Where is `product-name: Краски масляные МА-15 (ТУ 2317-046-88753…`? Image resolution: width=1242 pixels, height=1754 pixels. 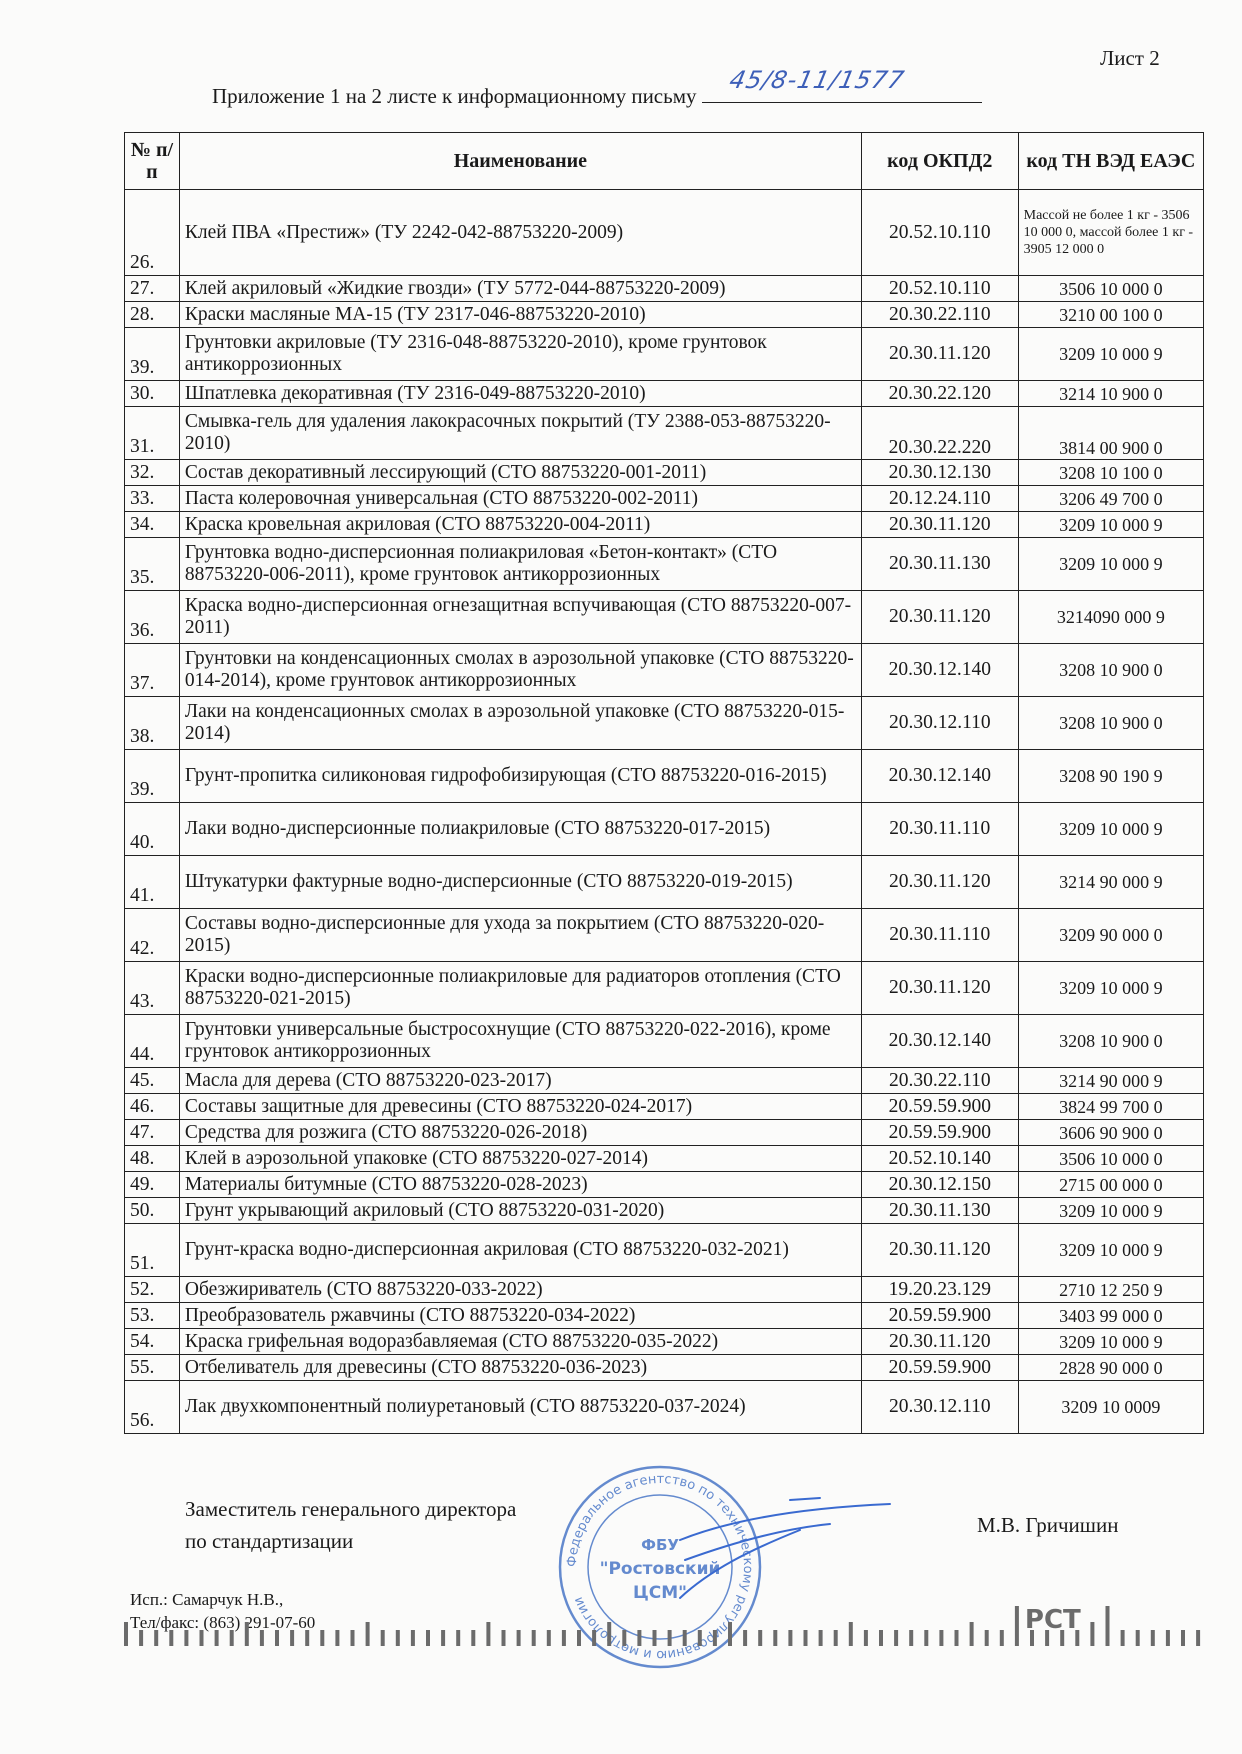
product-name: Краски масляные МА-15 (ТУ 2317-046-88753… is located at coordinates (520, 314).